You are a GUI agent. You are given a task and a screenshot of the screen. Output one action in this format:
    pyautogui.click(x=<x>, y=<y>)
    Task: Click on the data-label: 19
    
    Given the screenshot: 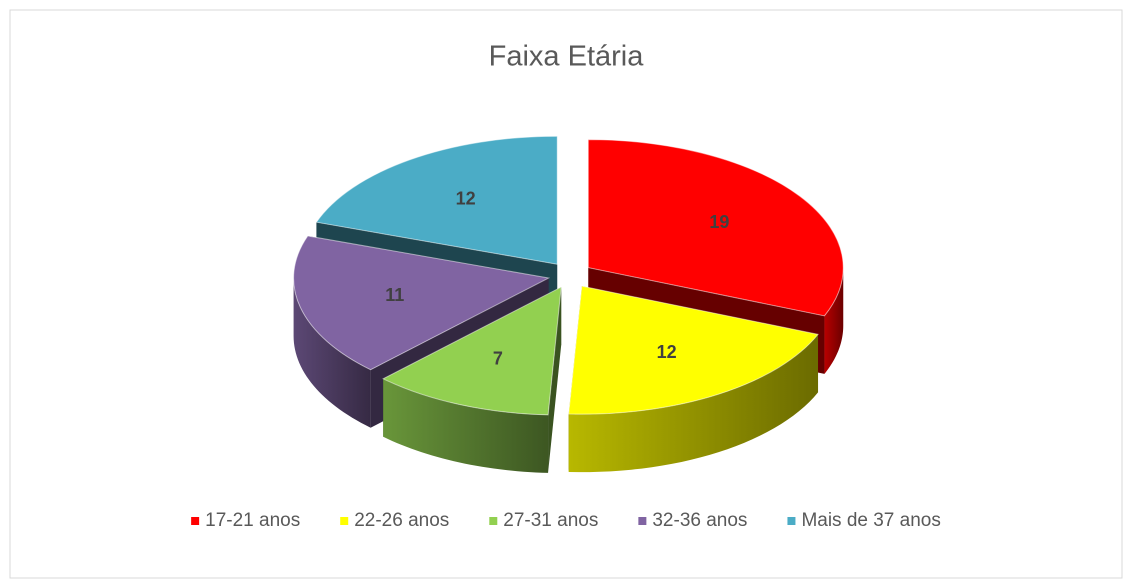 What is the action you would take?
    pyautogui.click(x=719, y=222)
    